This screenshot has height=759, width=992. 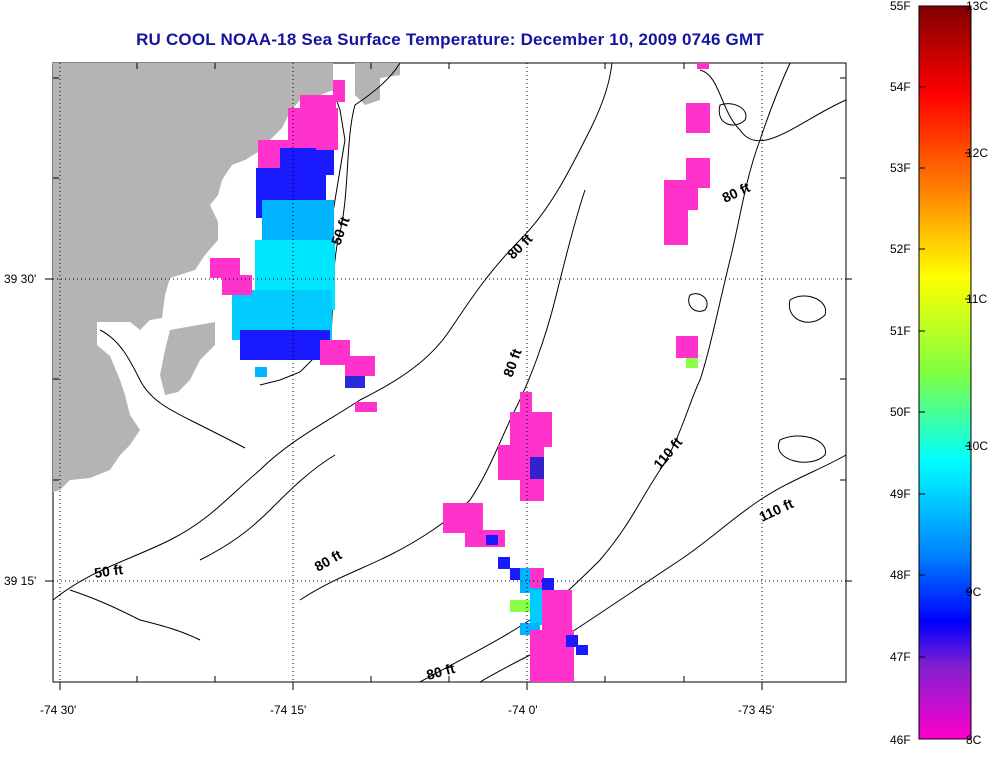 What do you see at coordinates (288, 710) in the screenshot?
I see `lon-tick-label: -74 15'` at bounding box center [288, 710].